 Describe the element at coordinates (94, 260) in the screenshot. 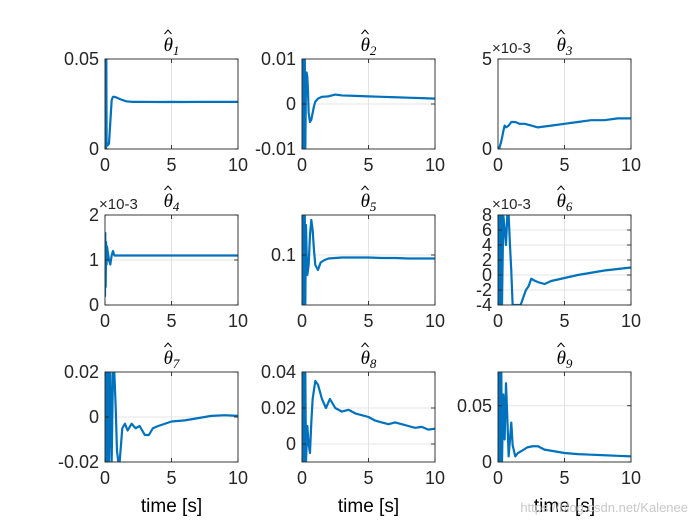

I see `ytick-label-4-1: 1` at that location.